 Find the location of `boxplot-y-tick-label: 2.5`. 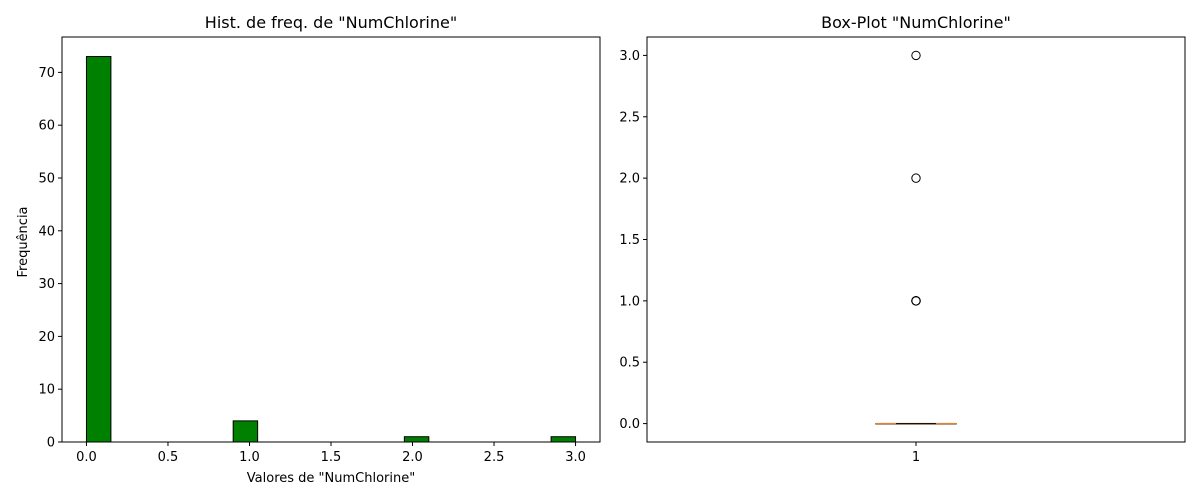

boxplot-y-tick-label: 2.5 is located at coordinates (629, 117).